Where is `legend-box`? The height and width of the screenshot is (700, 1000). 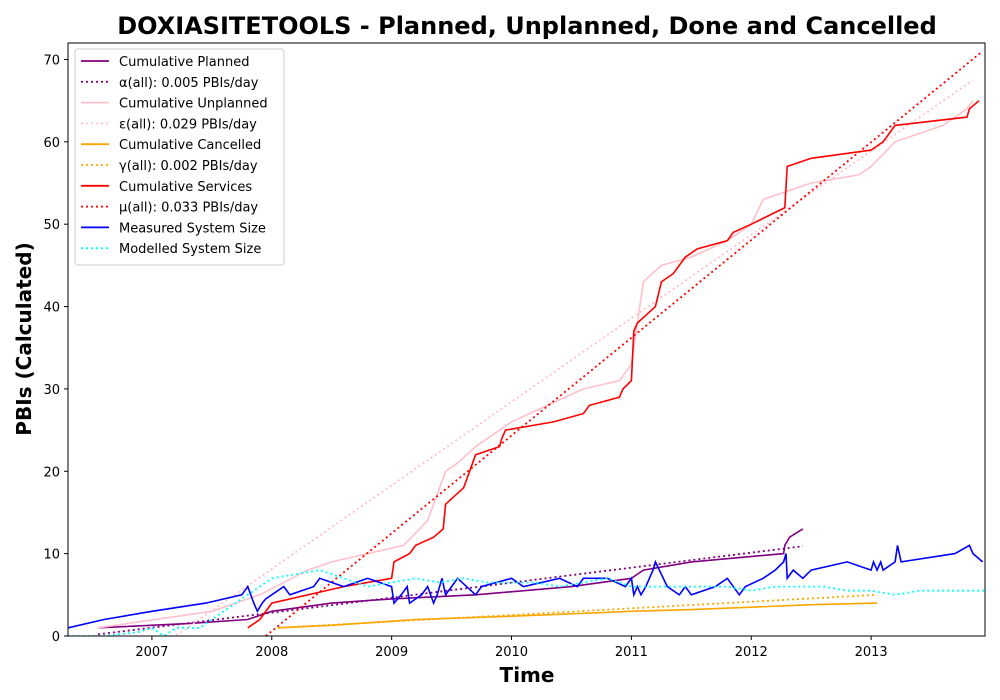
legend-box is located at coordinates (179, 157).